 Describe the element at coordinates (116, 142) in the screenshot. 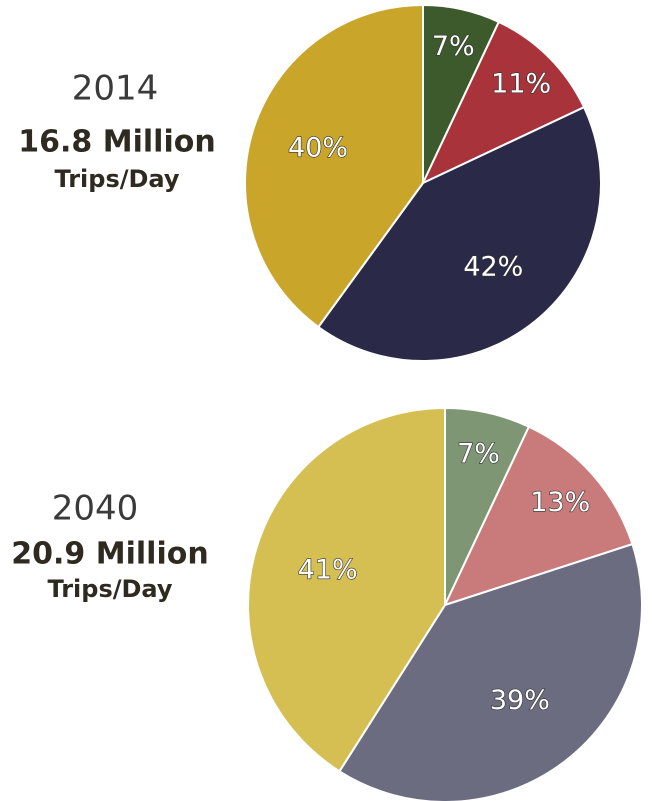

I see `total: 16.8 Million` at that location.